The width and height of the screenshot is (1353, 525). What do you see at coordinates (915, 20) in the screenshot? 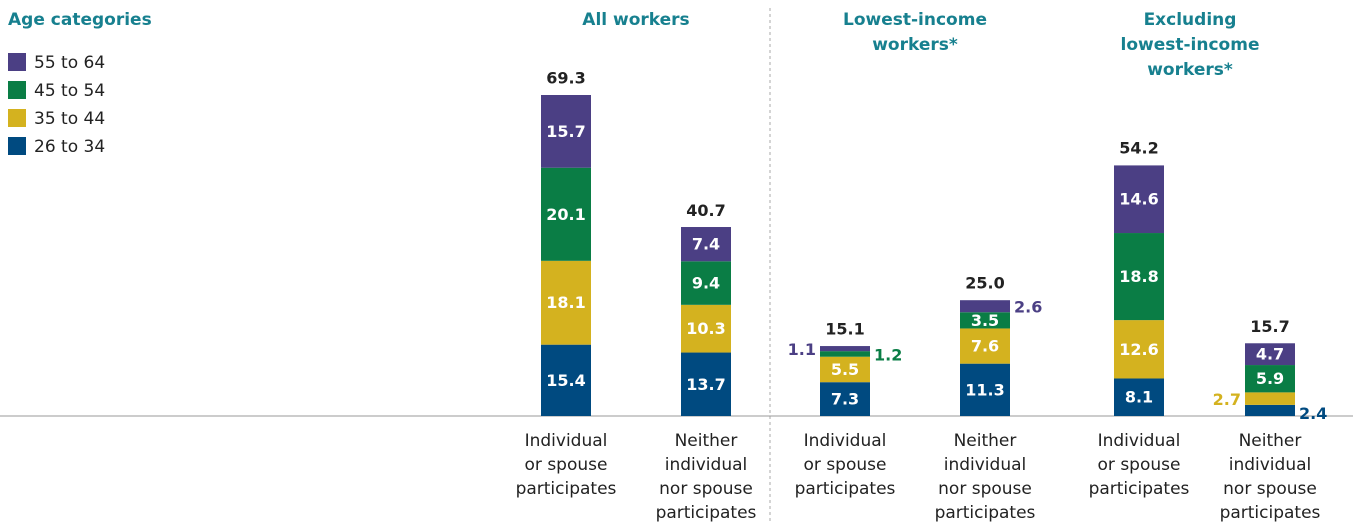
I see `group-title: Lowest-income` at bounding box center [915, 20].